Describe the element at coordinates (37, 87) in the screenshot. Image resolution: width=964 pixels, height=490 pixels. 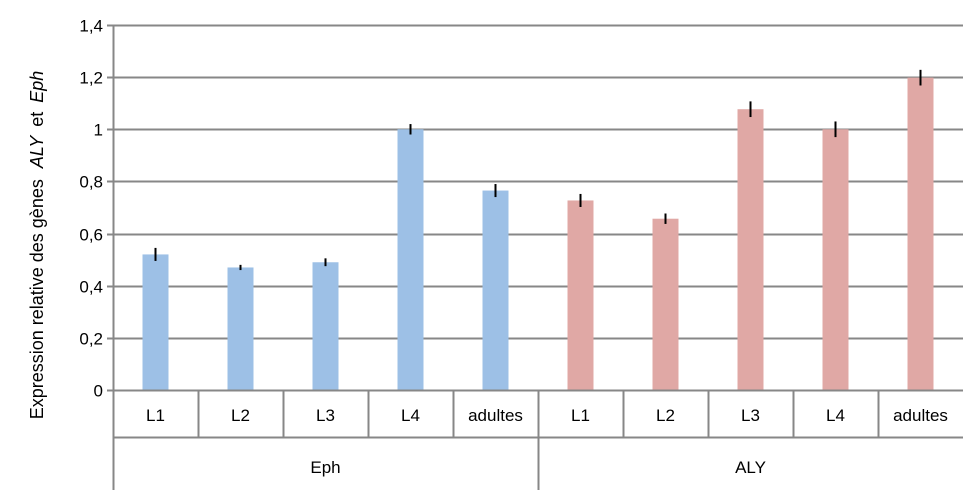
I see `y-axis-label-gene2: Eph` at that location.